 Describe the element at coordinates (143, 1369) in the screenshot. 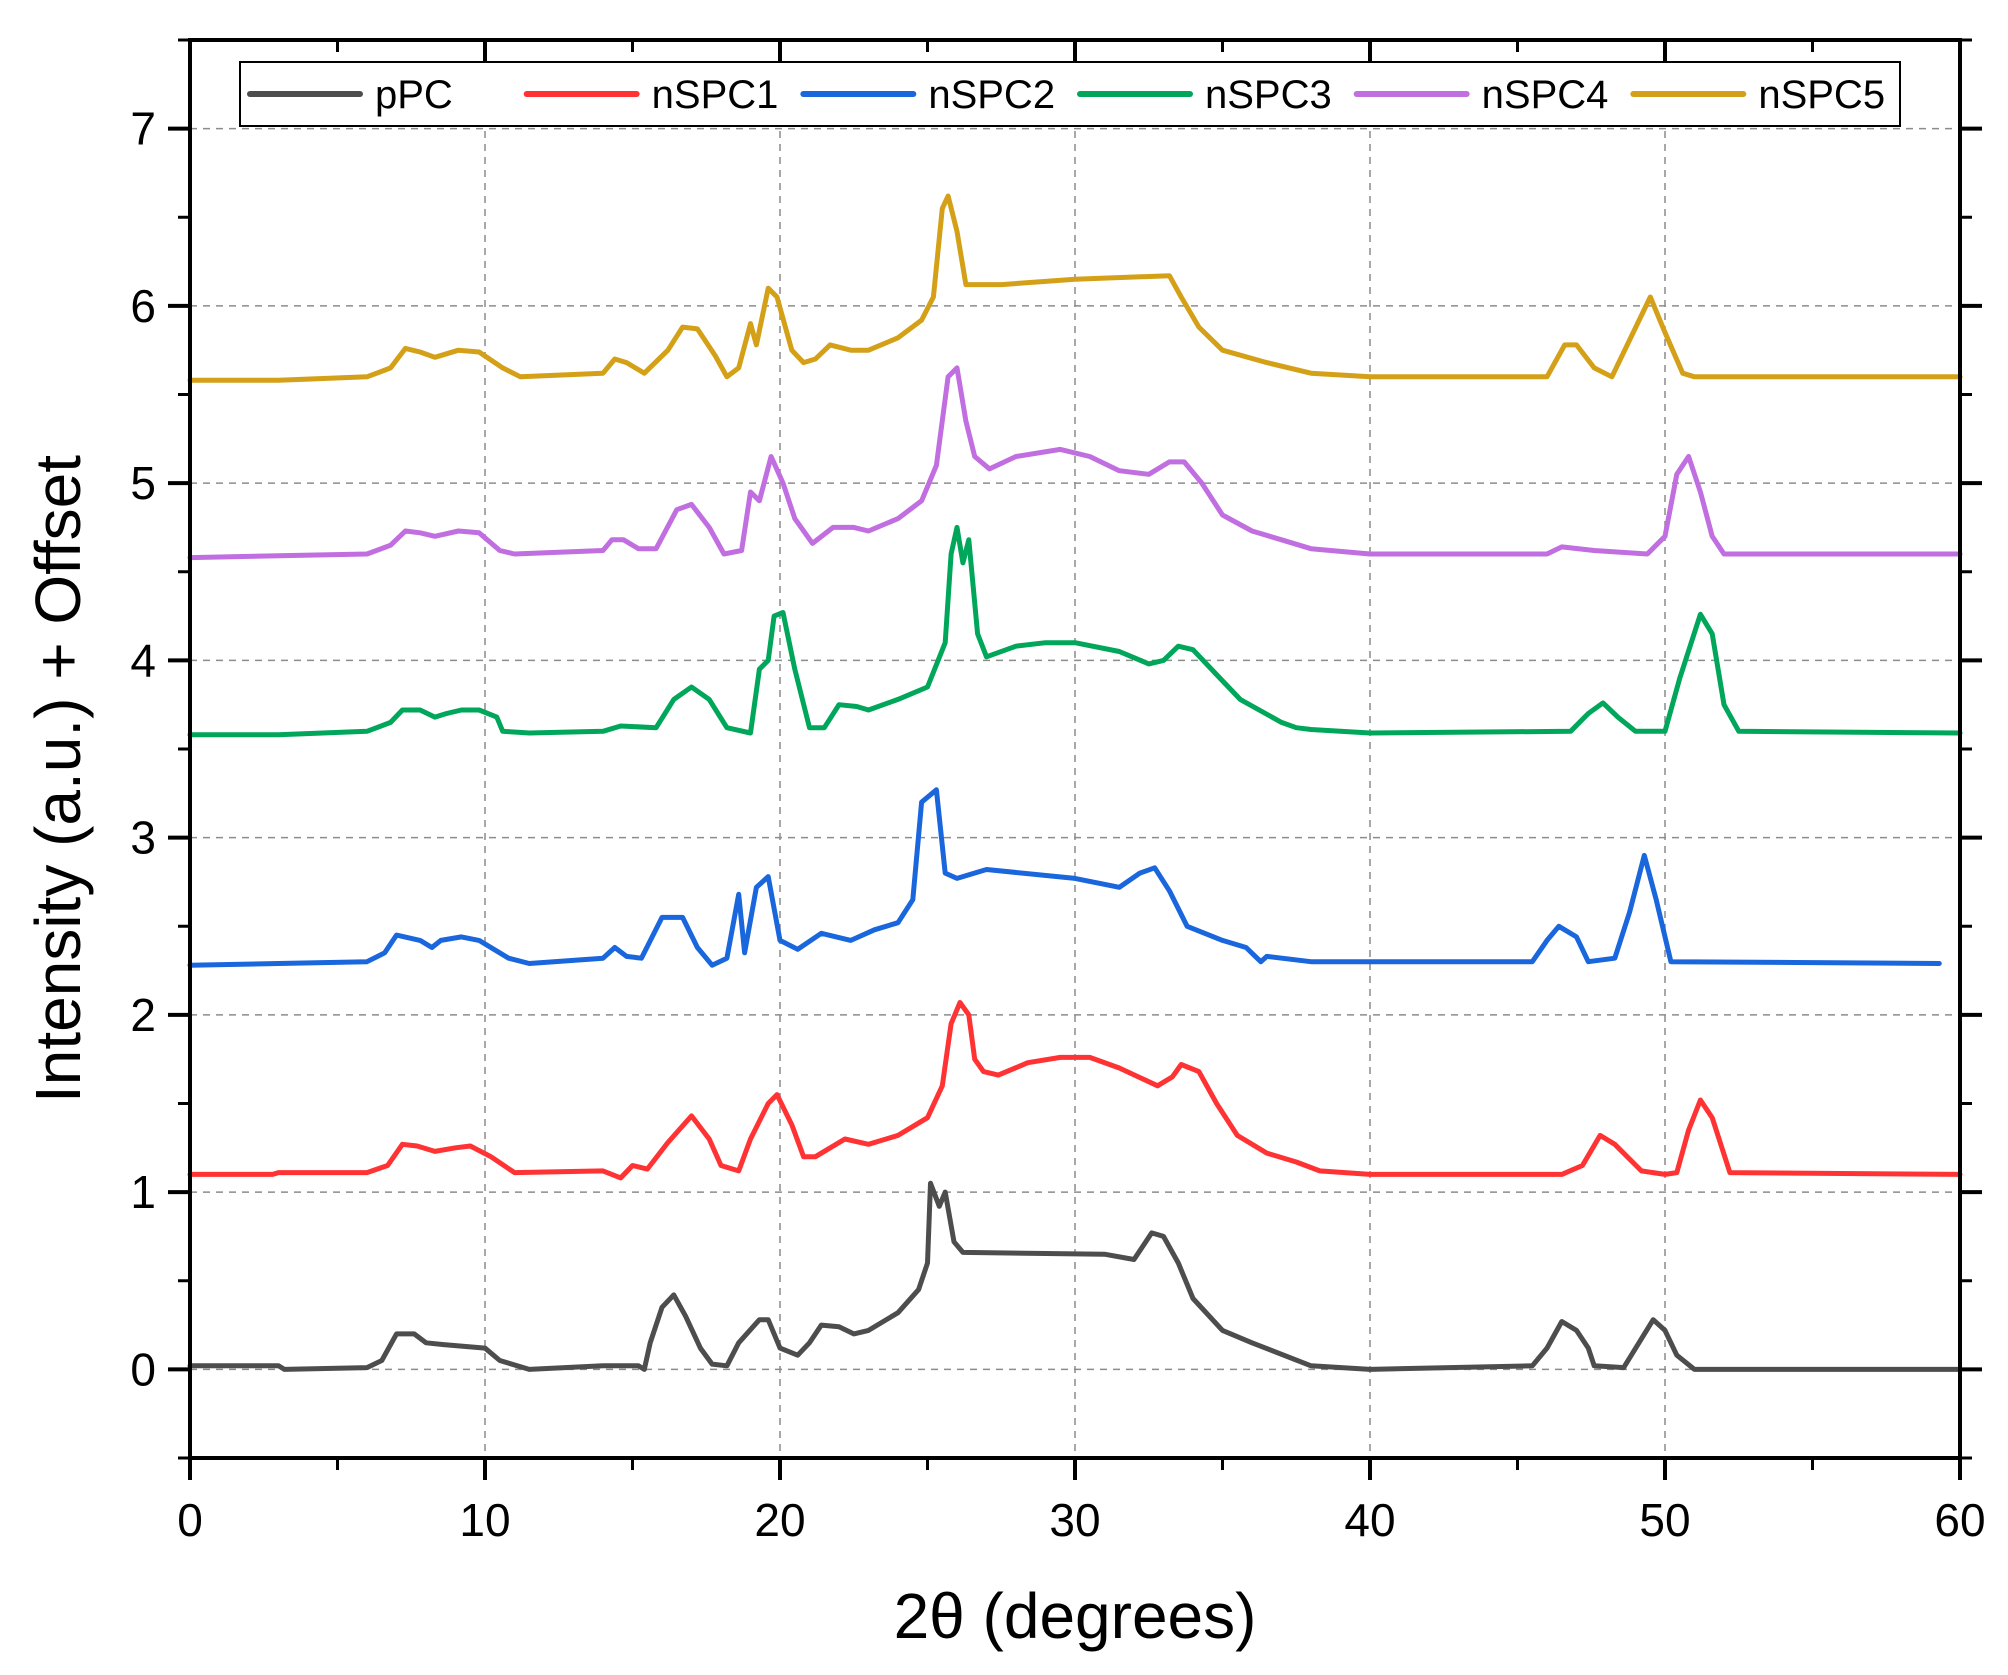

I see `y-tick-label: 0` at that location.